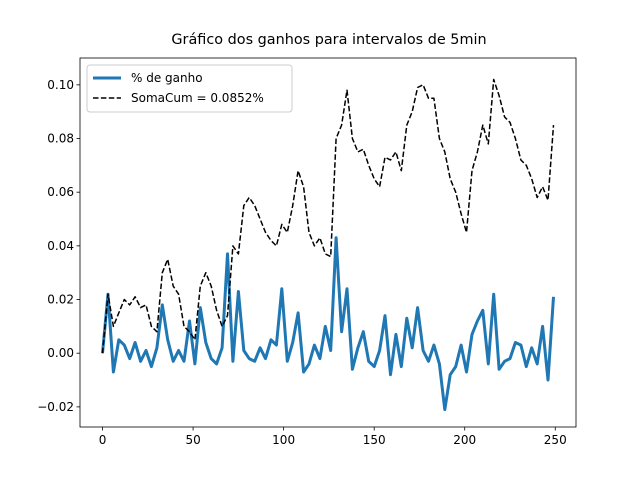 This screenshot has height=484, width=640. What do you see at coordinates (555, 440) in the screenshot?
I see `x-tick-label: 250` at bounding box center [555, 440].